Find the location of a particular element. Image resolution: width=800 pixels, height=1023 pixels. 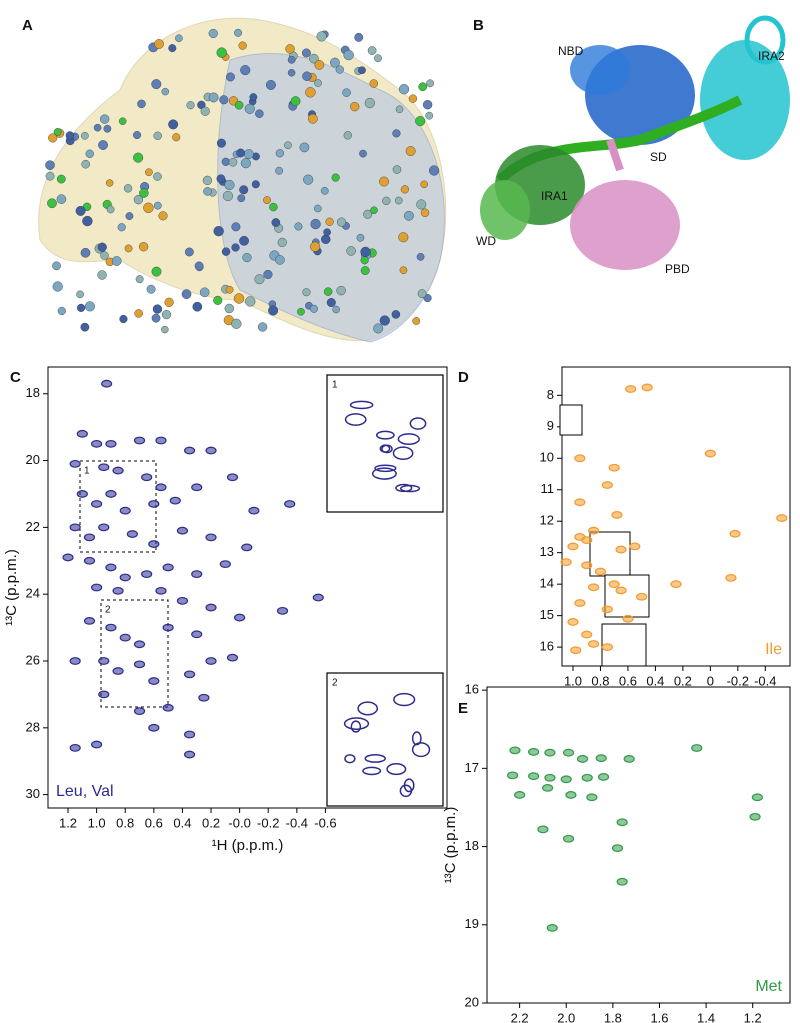

x-tick-label: 2.0 is located at coordinates (566, 1016).